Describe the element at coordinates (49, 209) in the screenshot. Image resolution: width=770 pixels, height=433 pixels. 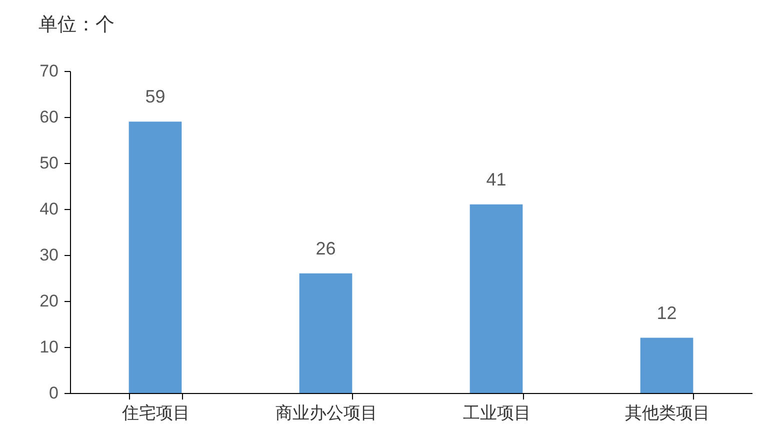
I see `y-tick-label: 40` at that location.